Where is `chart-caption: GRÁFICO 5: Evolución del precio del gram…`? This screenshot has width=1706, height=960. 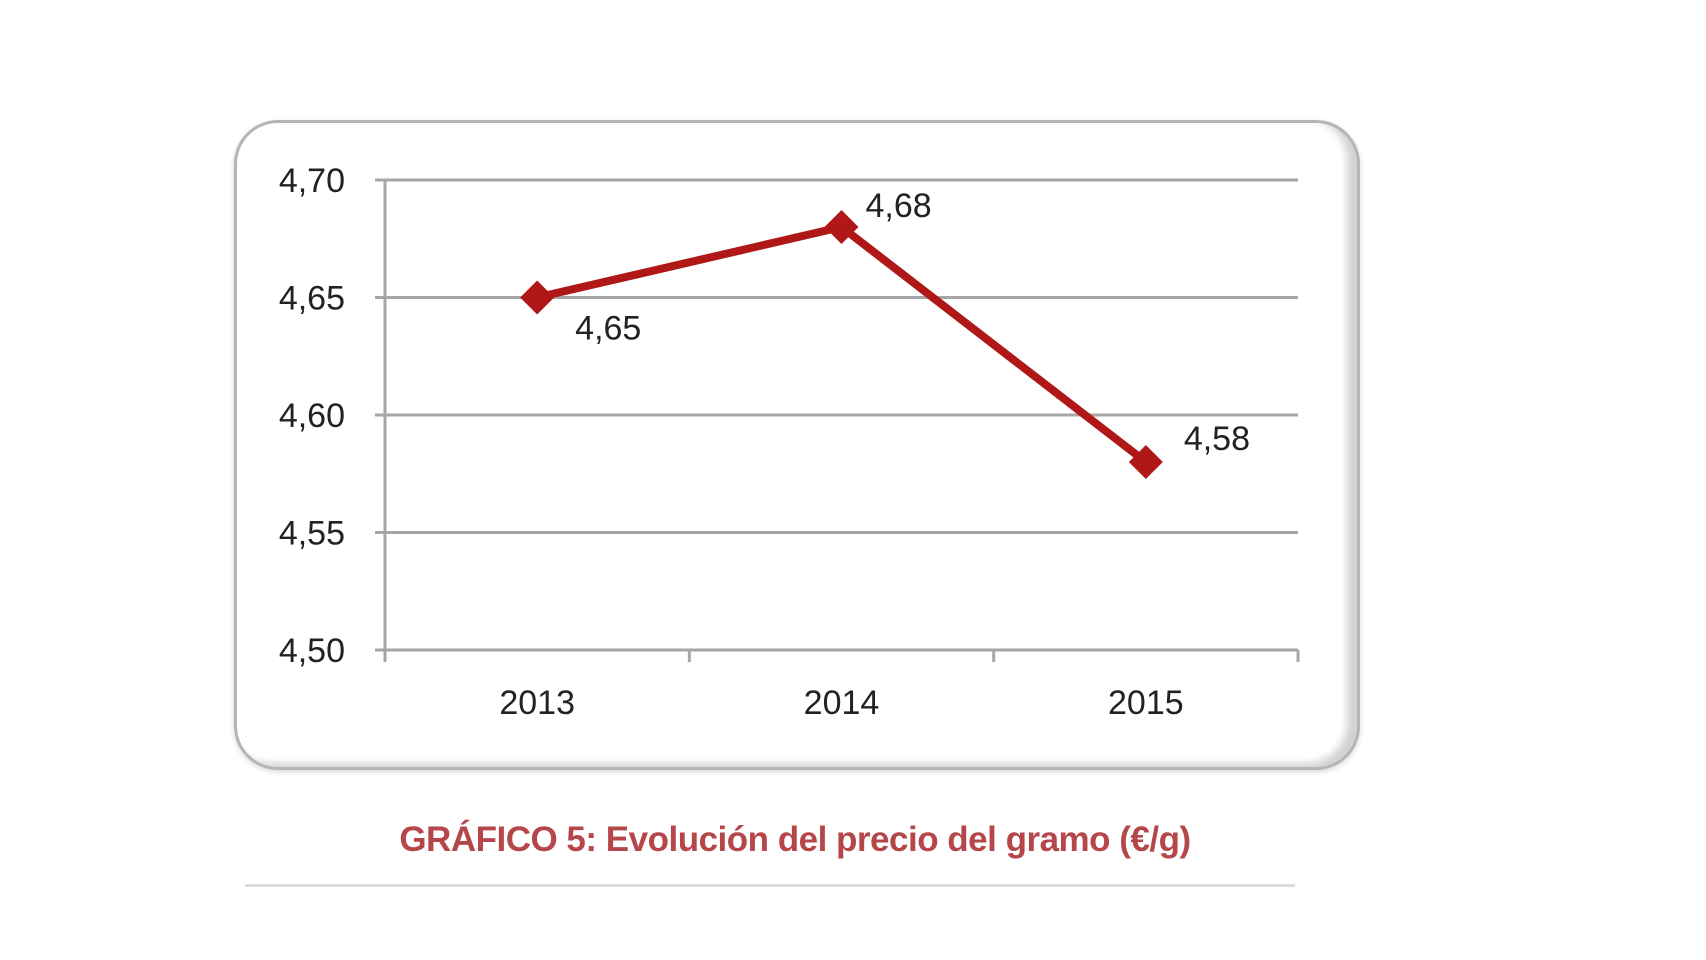 chart-caption: GRÁFICO 5: Evolución del precio del gram… is located at coordinates (795, 839).